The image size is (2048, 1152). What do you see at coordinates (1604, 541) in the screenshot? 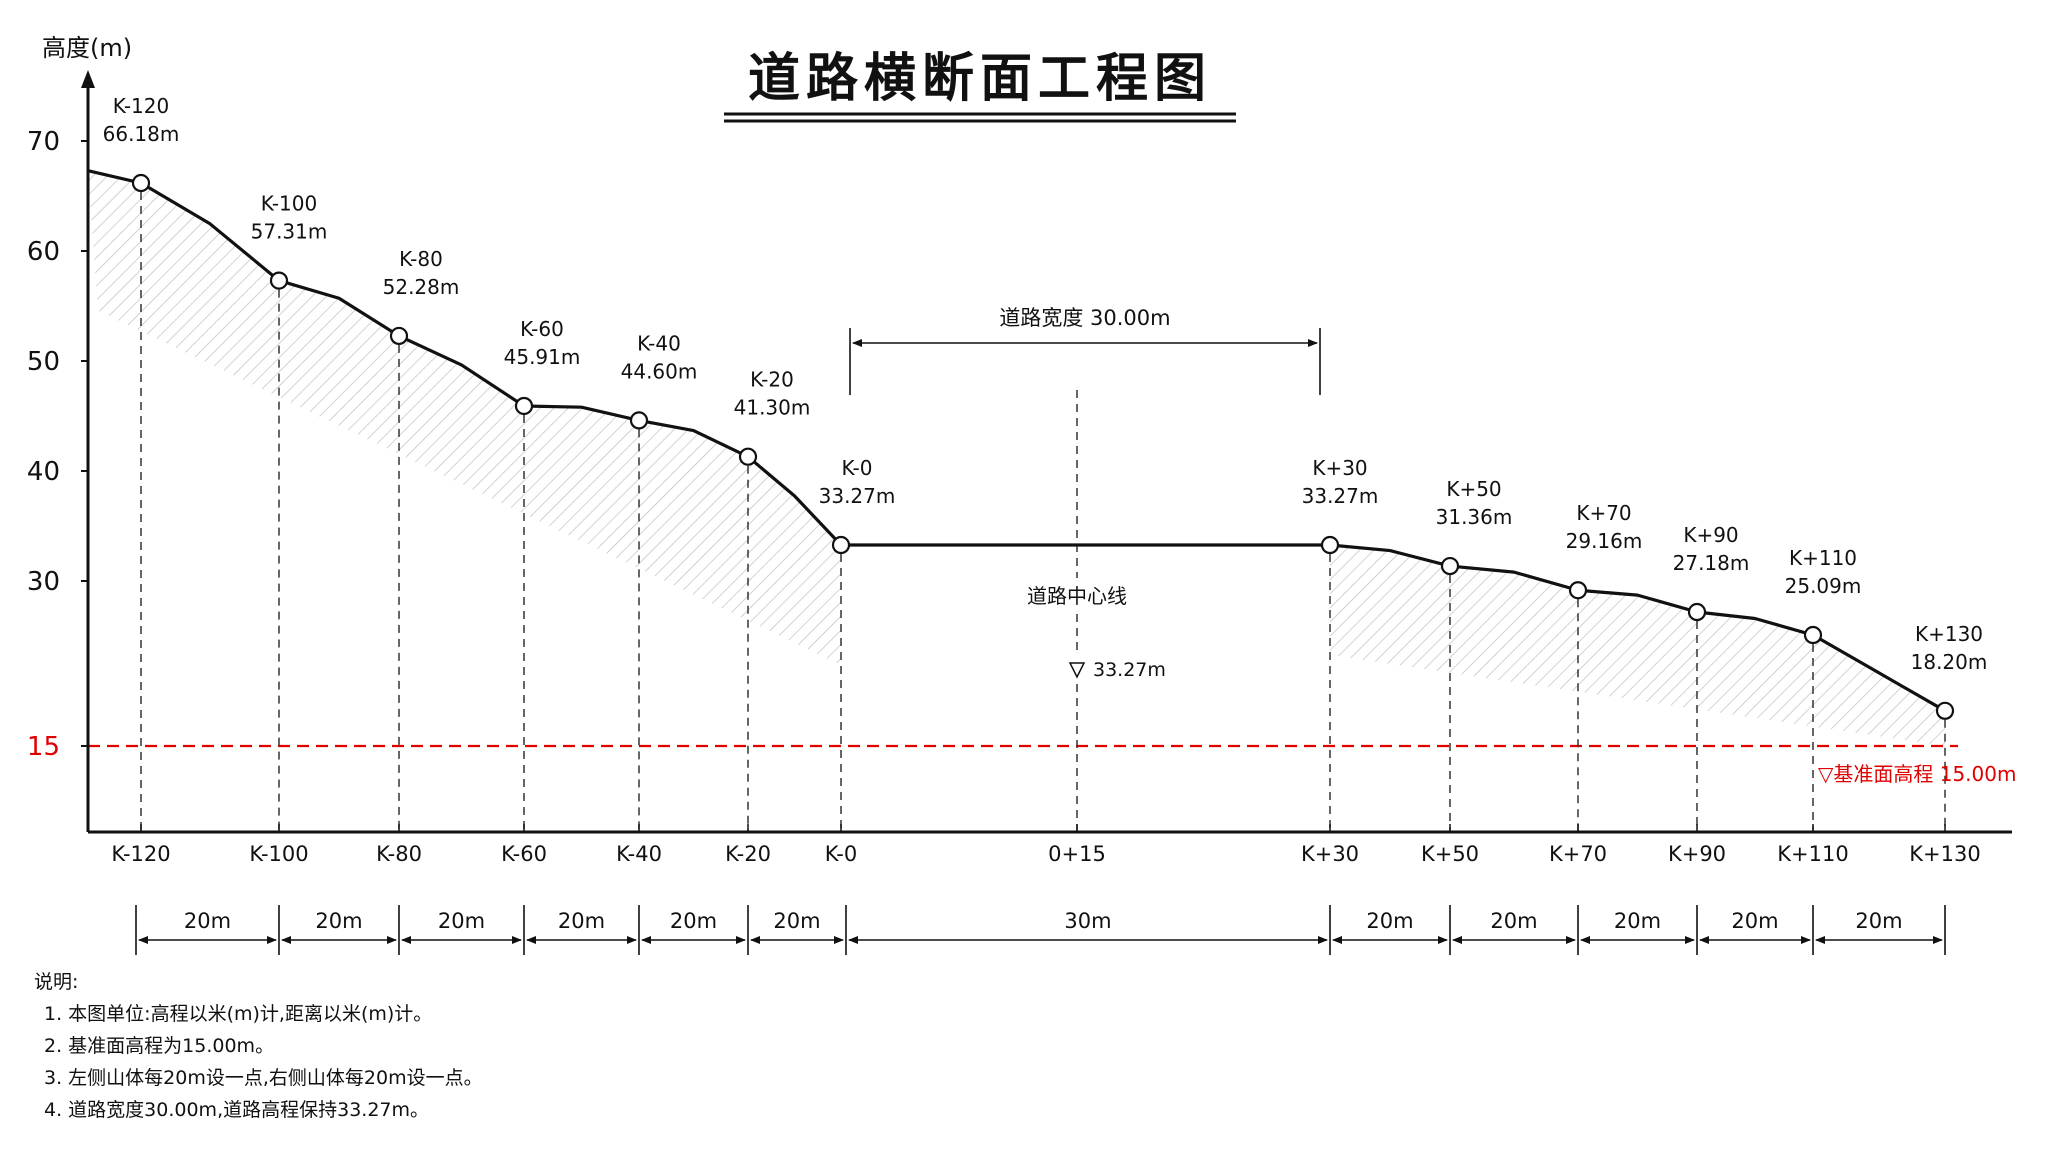
I see `point-elevation-label: 29.16m` at bounding box center [1604, 541].